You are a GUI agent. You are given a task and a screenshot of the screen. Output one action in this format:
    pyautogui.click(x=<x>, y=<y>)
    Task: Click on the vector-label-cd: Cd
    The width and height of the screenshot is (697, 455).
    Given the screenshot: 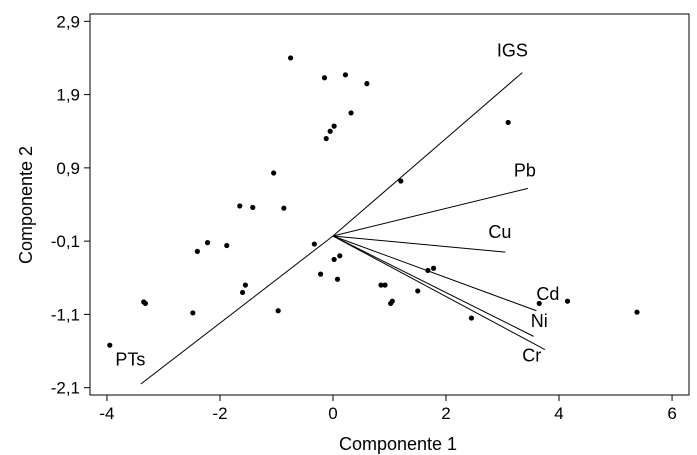 What is the action you would take?
    pyautogui.click(x=547, y=294)
    